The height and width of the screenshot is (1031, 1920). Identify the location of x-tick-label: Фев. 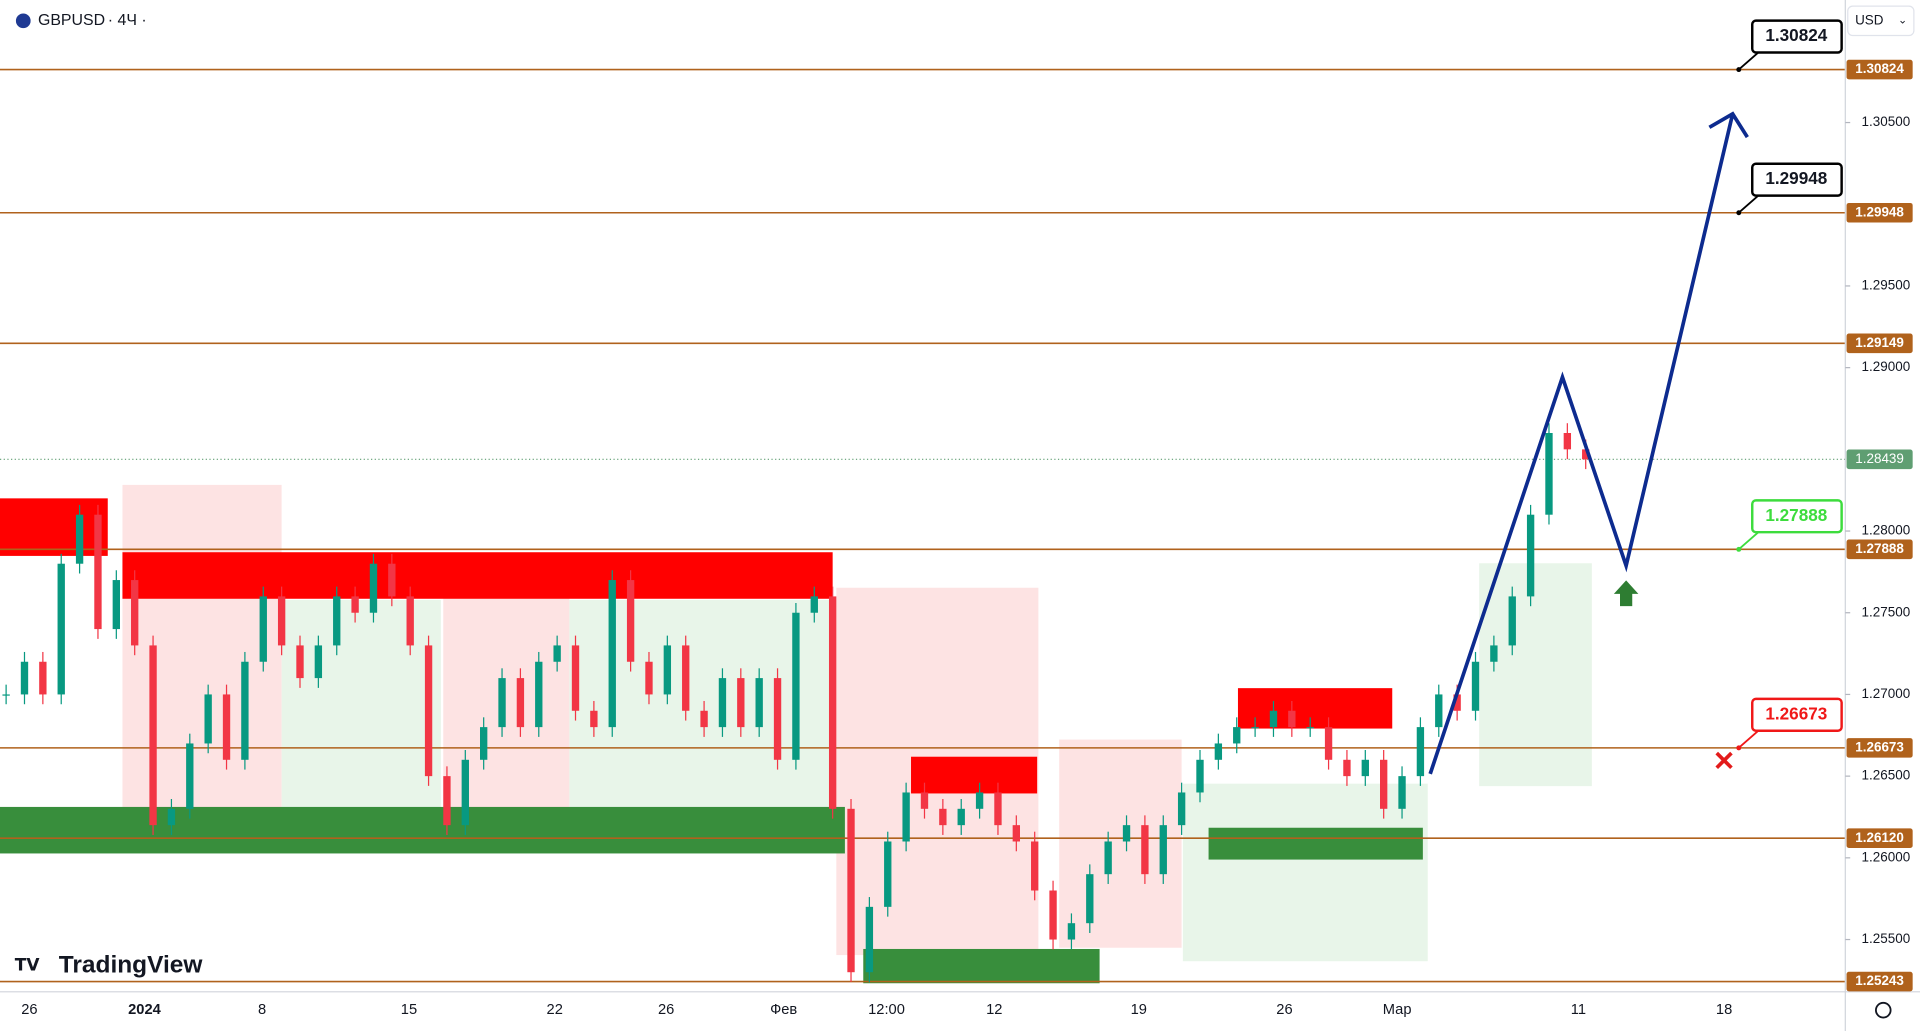
(783, 1010).